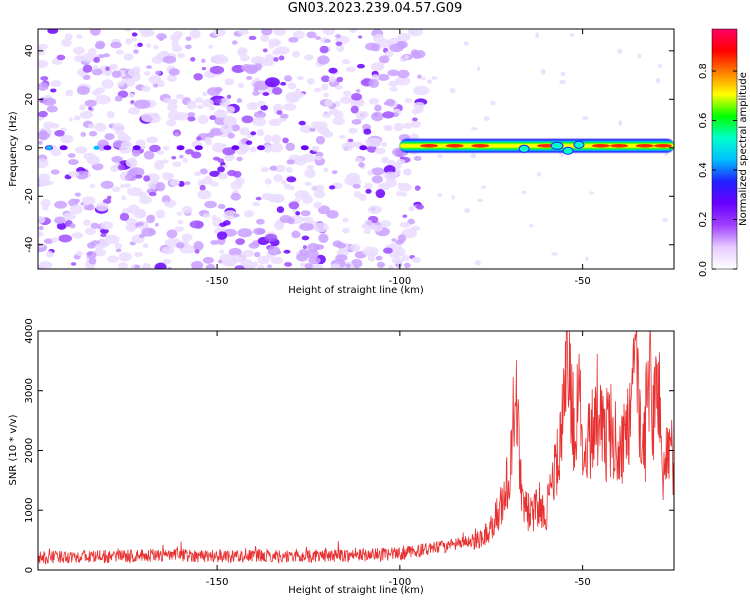  What do you see at coordinates (400, 281) in the screenshot?
I see `spectrogram-x-tick-label: -100` at bounding box center [400, 281].